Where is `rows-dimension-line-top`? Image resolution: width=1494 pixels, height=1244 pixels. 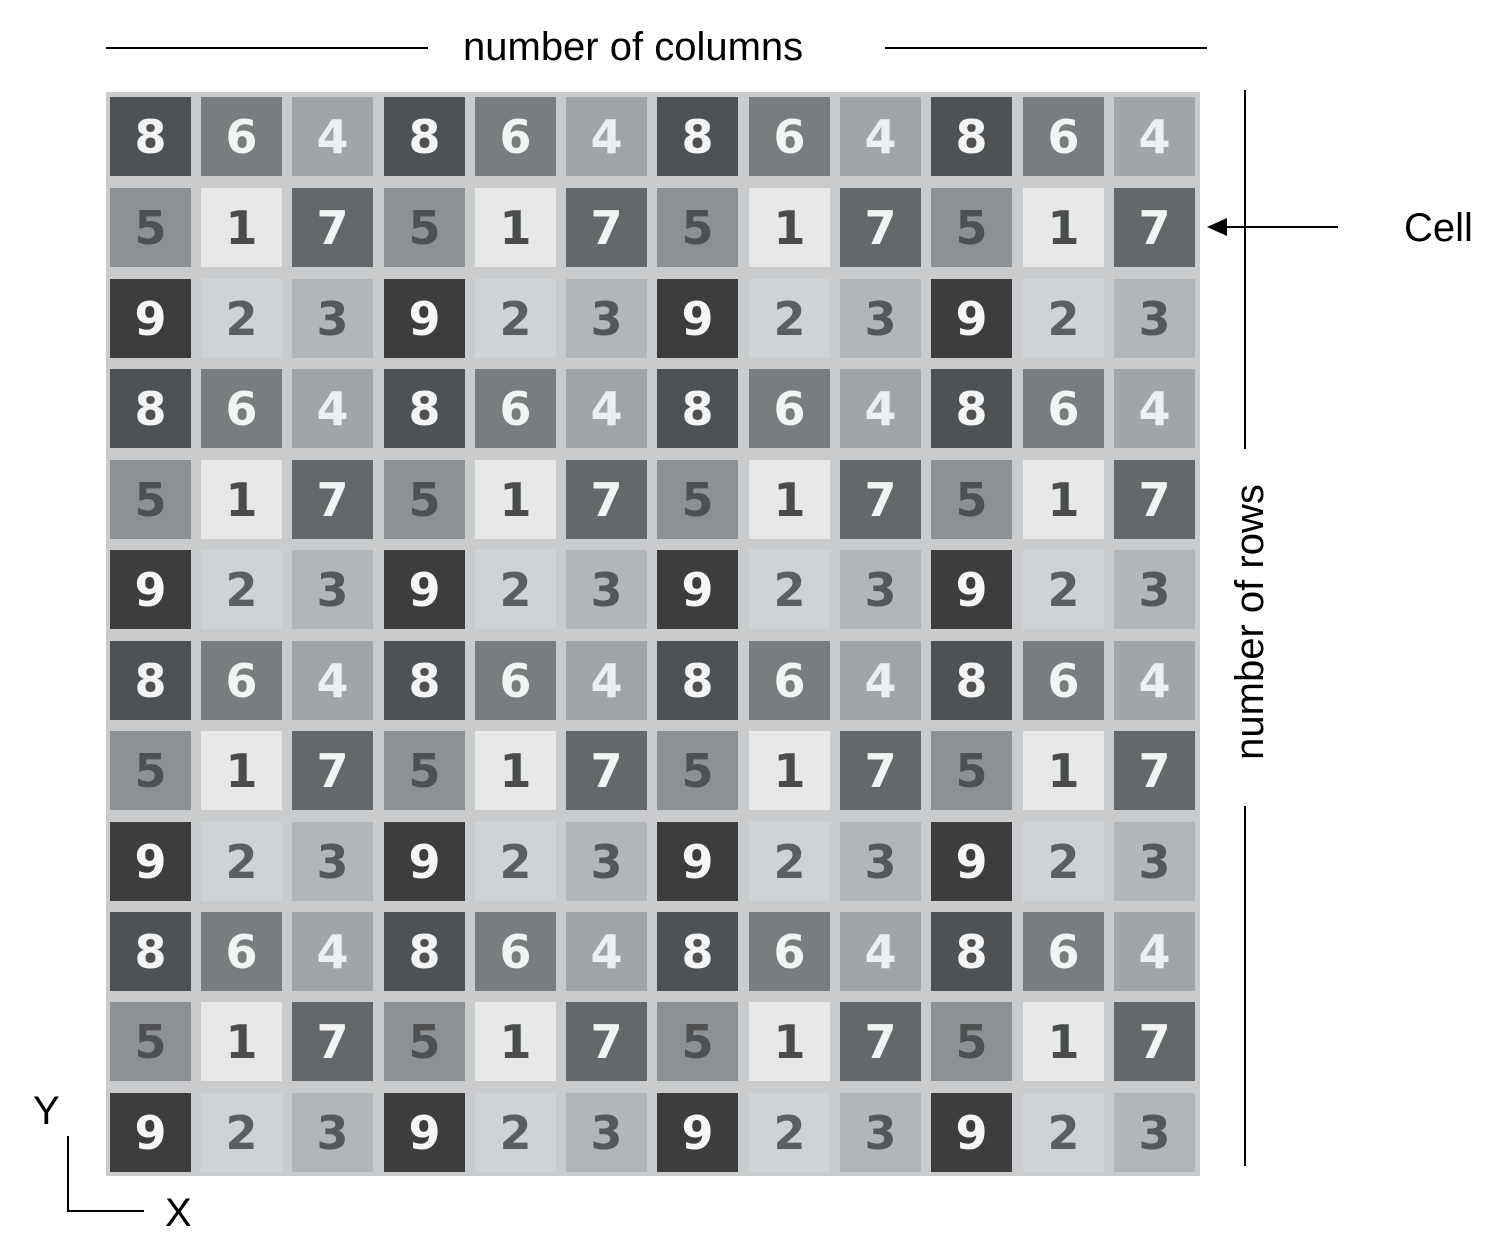 rows-dimension-line-top is located at coordinates (1245, 269).